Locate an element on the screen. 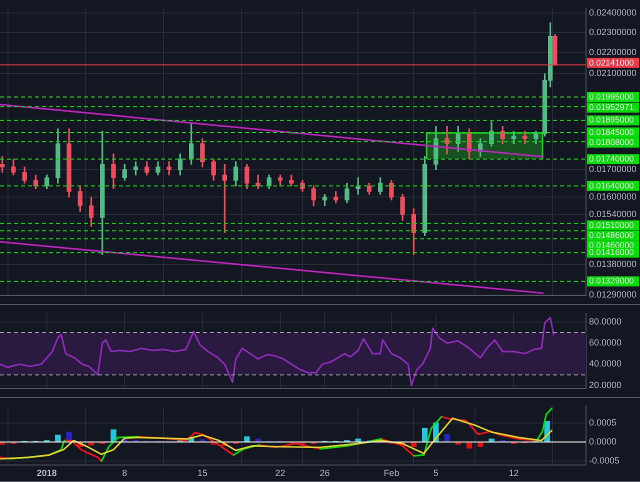  y-tick-label: 0.01380000 is located at coordinates (613, 263).